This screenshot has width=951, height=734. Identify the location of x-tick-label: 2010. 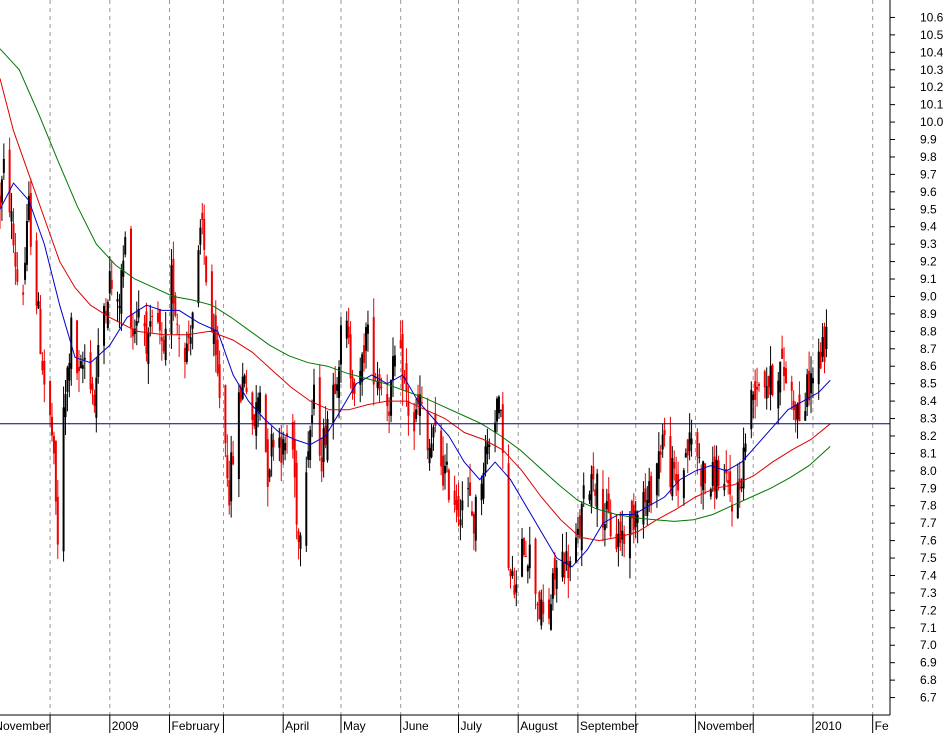
(828, 726).